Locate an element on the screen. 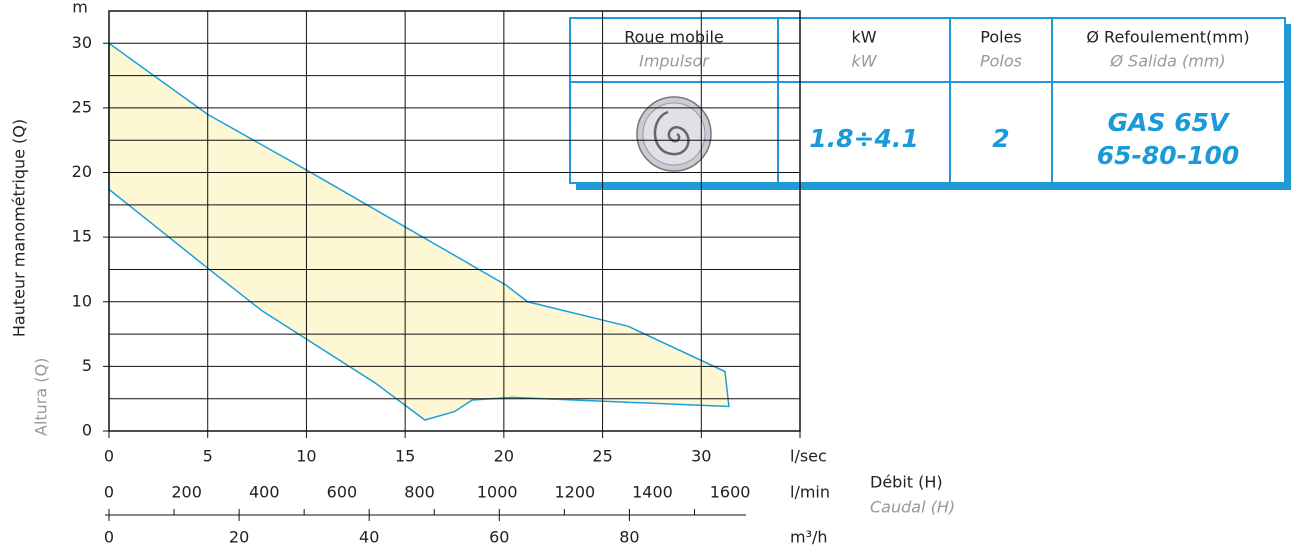  y-tick-label: 15 is located at coordinates (82, 236).